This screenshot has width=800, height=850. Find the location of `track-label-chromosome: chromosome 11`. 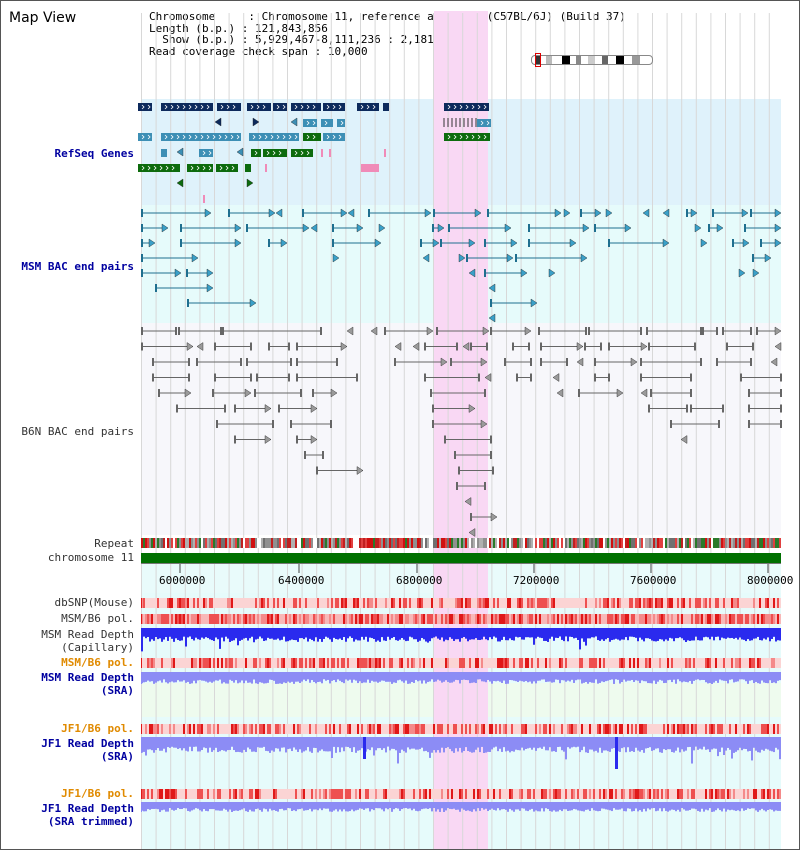

track-label-chromosome: chromosome 11 is located at coordinates (90, 557).